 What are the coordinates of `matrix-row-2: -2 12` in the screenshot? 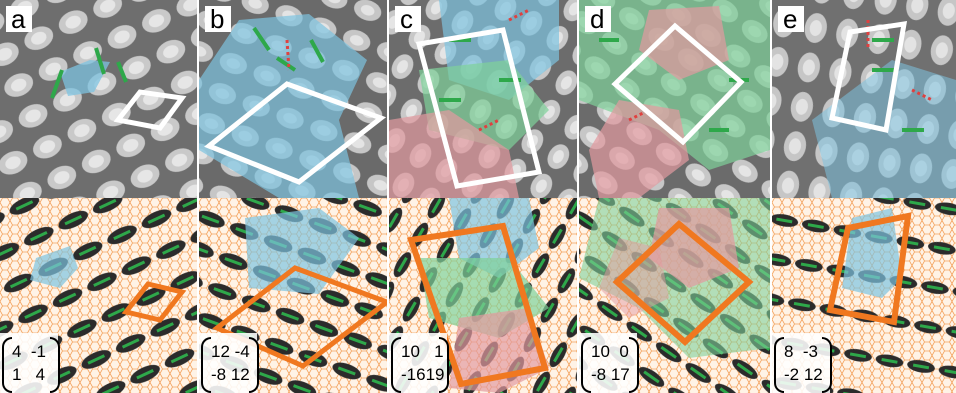 It's located at (803, 374).